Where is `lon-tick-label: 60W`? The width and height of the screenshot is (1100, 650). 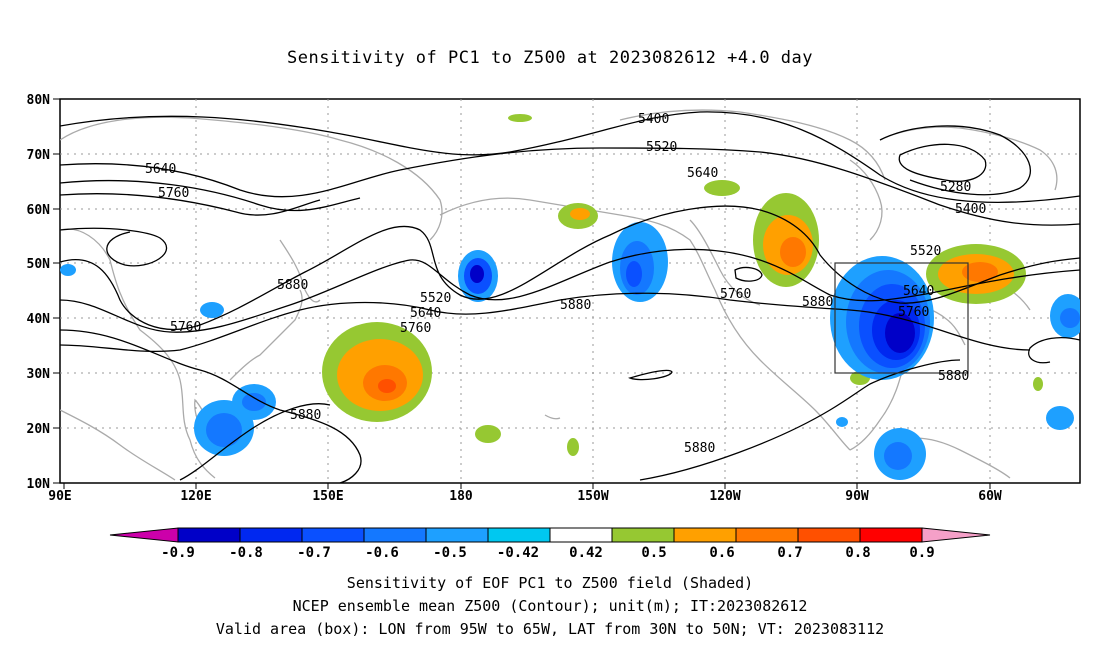 lon-tick-label: 60W is located at coordinates (990, 496).